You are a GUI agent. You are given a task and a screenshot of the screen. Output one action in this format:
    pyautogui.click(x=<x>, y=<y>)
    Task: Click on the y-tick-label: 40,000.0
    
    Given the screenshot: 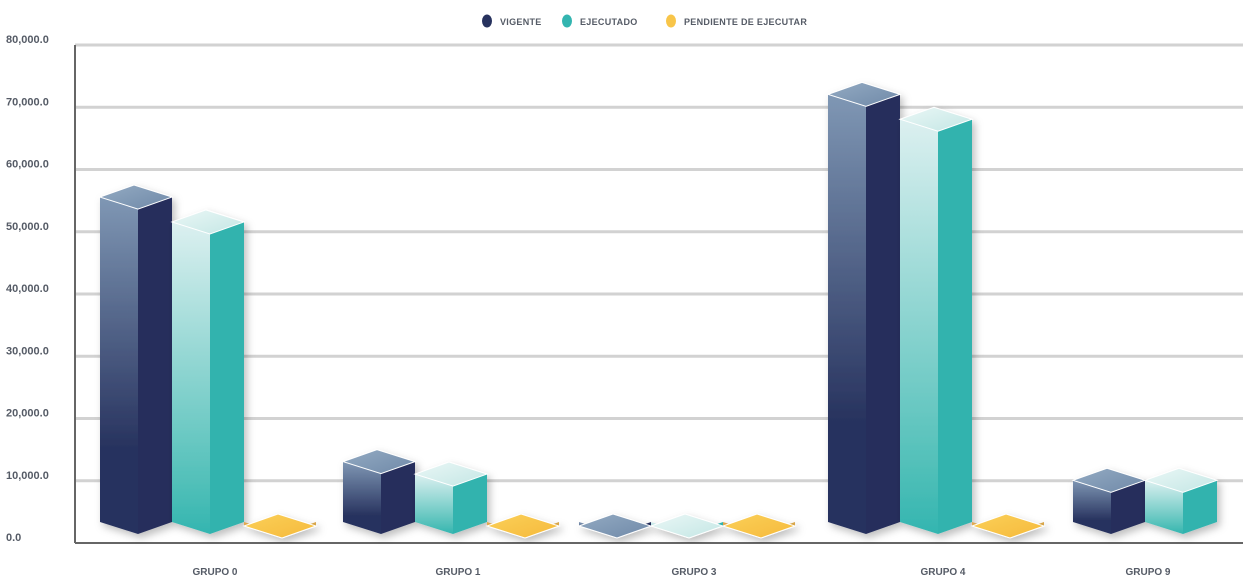 What is the action you would take?
    pyautogui.click(x=27, y=289)
    